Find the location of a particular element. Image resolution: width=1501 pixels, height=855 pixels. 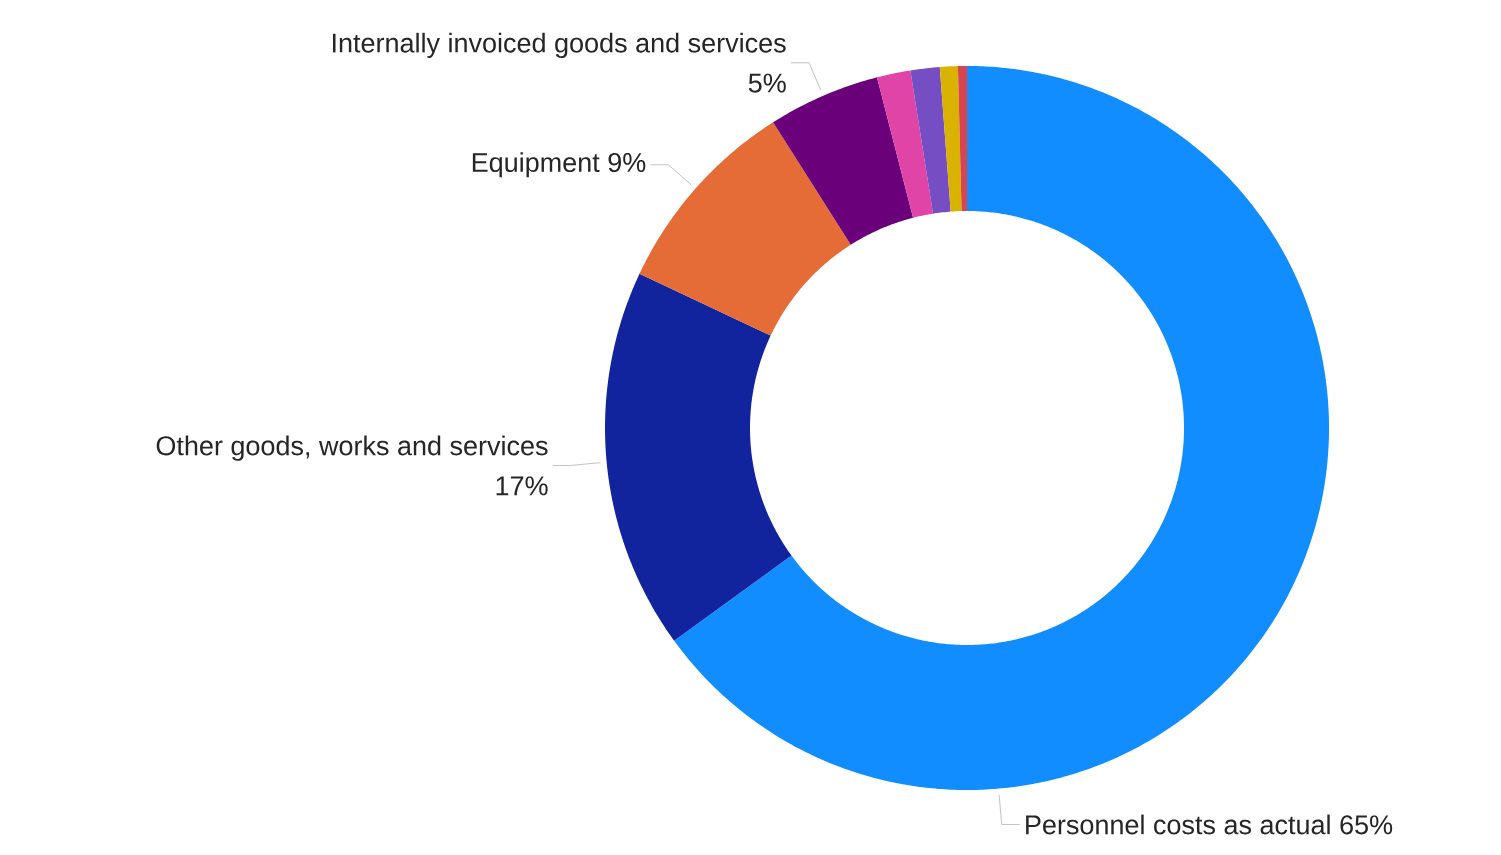

slice-label: Internally invoiced goods and services is located at coordinates (559, 45).